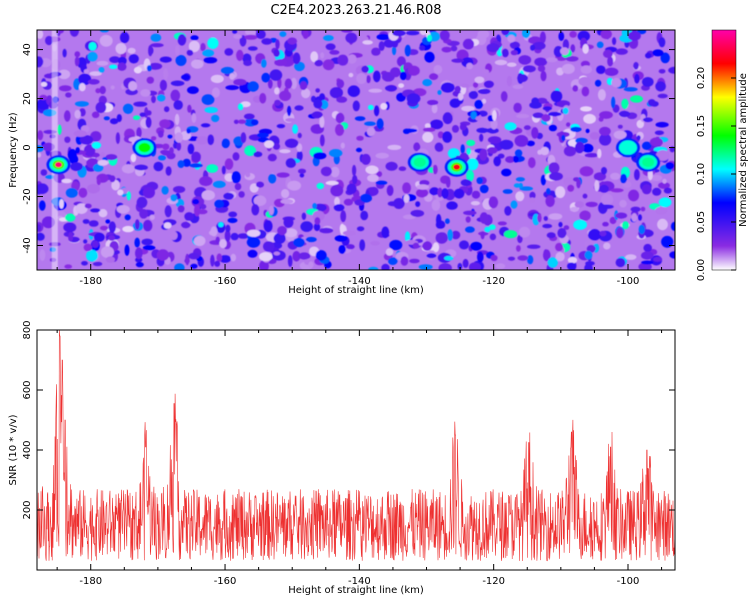  What do you see at coordinates (225, 581) in the screenshot?
I see `x-tick-label: -160` at bounding box center [225, 581].